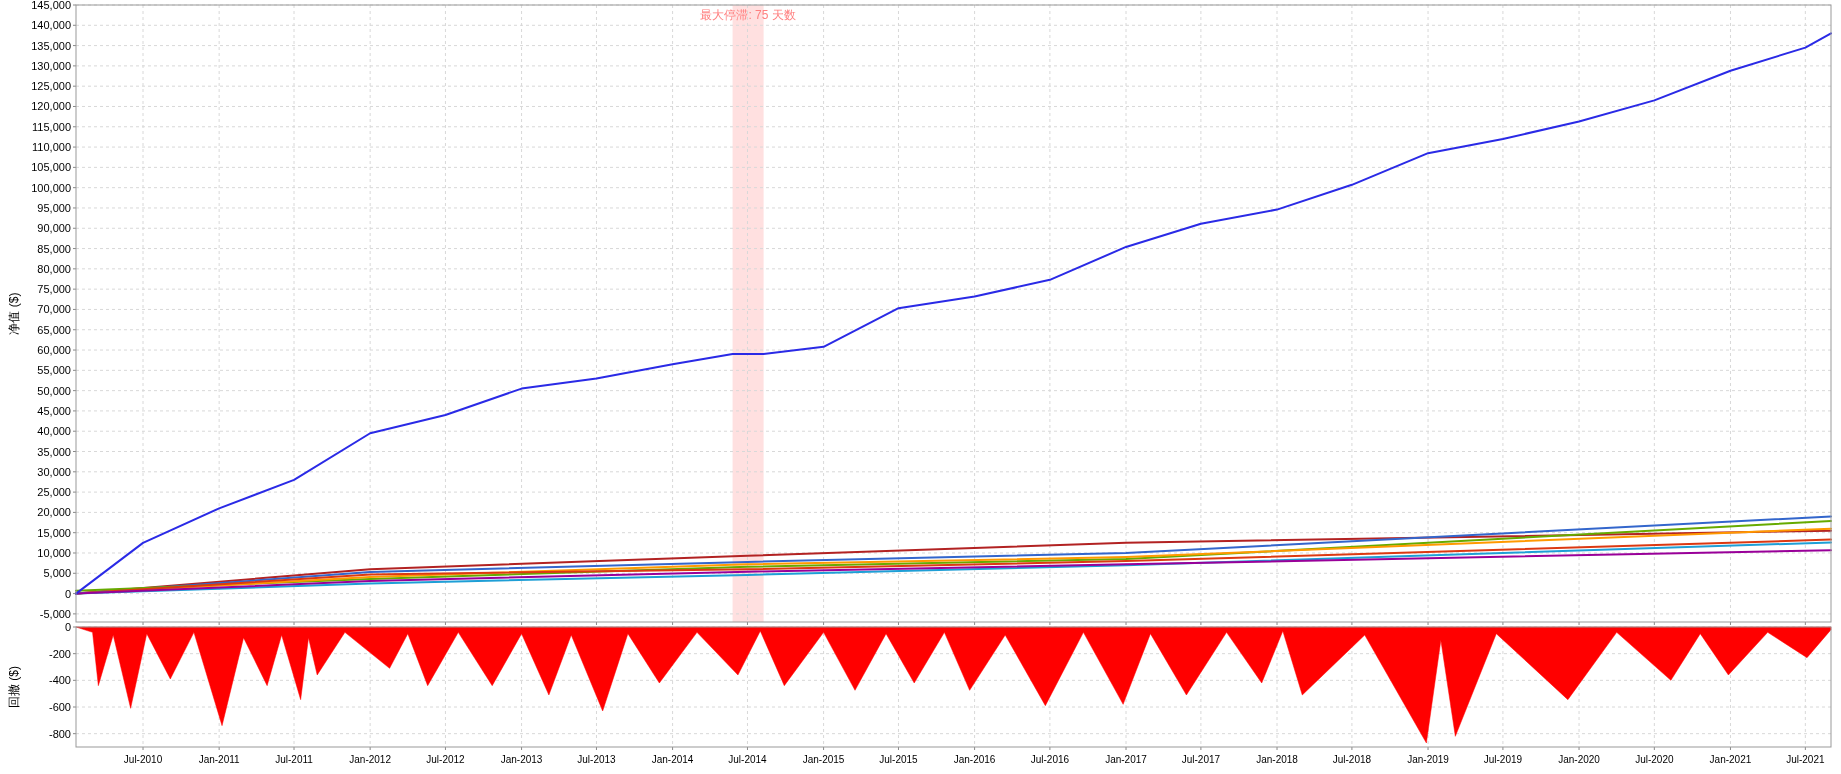  What do you see at coordinates (59, 707) in the screenshot?
I see `y-tick-label: -600` at bounding box center [59, 707].